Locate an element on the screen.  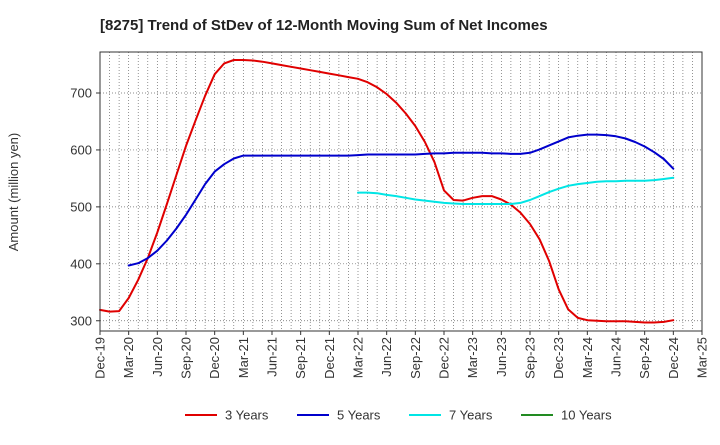
x-tick-label: Jun-24 is located at coordinates (616, 357).